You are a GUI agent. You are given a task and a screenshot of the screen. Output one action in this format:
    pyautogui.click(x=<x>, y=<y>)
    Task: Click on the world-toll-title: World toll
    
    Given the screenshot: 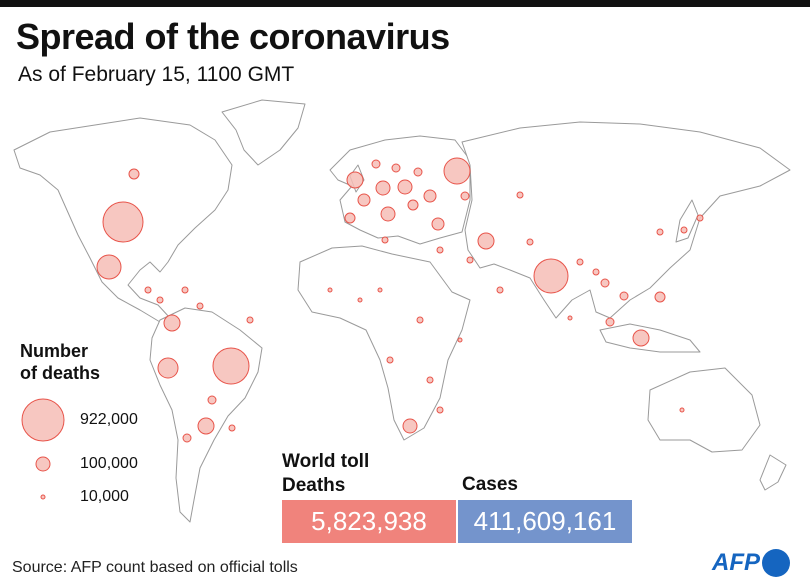 What is the action you would take?
    pyautogui.click(x=326, y=461)
    